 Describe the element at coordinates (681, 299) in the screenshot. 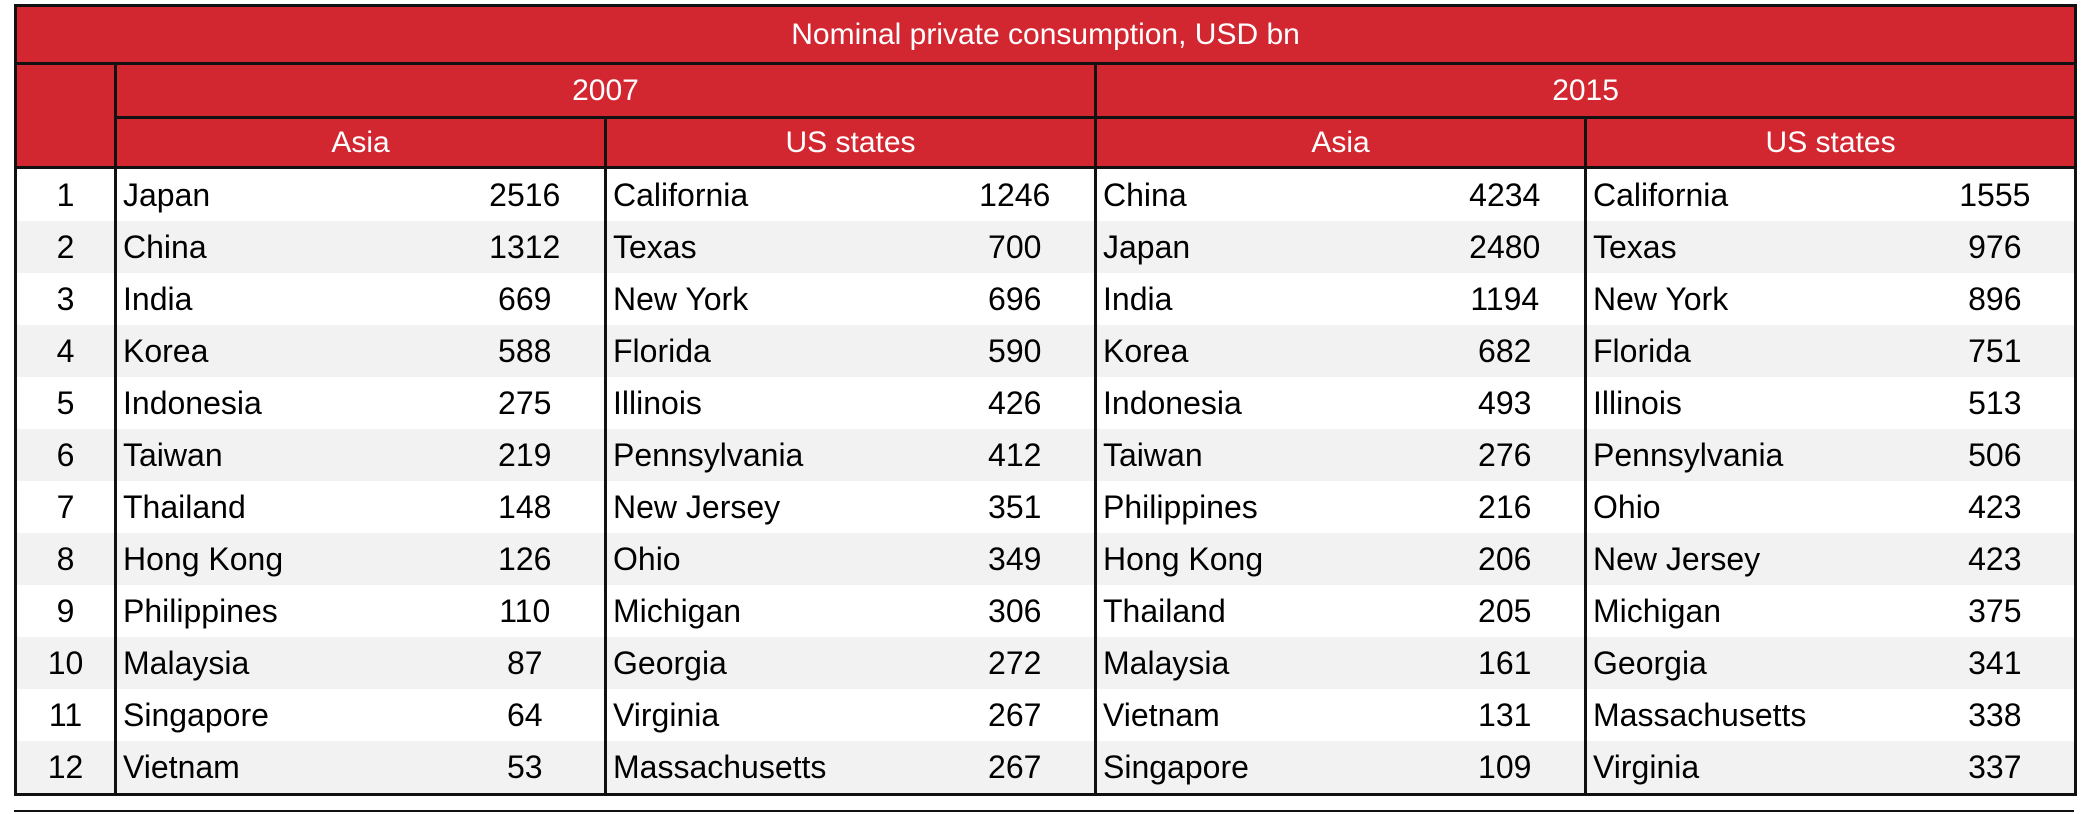

I see `name-cell-2007-us-states: New York` at that location.